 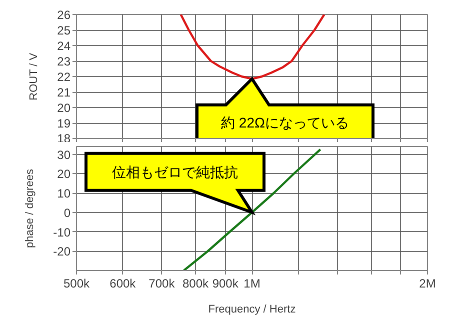 What do you see at coordinates (64, 15) in the screenshot?
I see `y-tick-label: 26` at bounding box center [64, 15].